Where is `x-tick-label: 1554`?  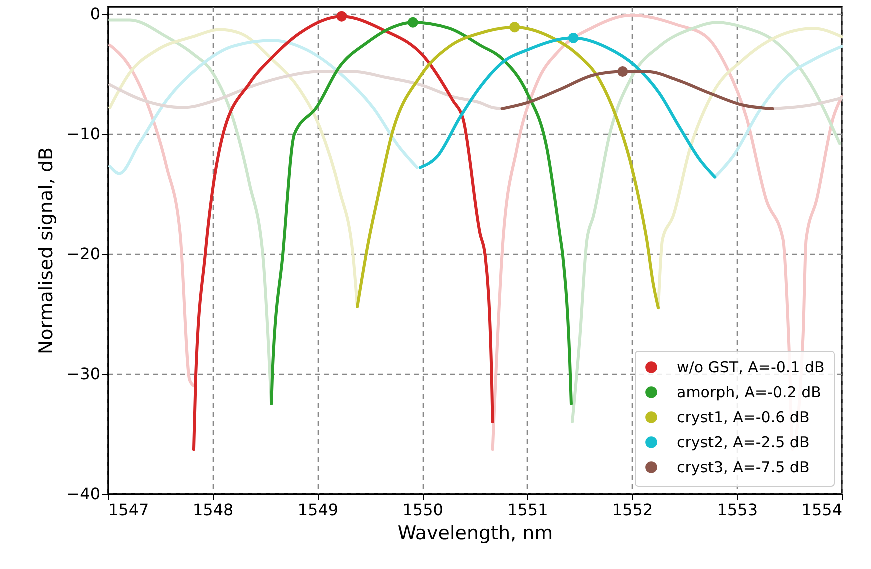 x-tick-label: 1554 is located at coordinates (822, 510).